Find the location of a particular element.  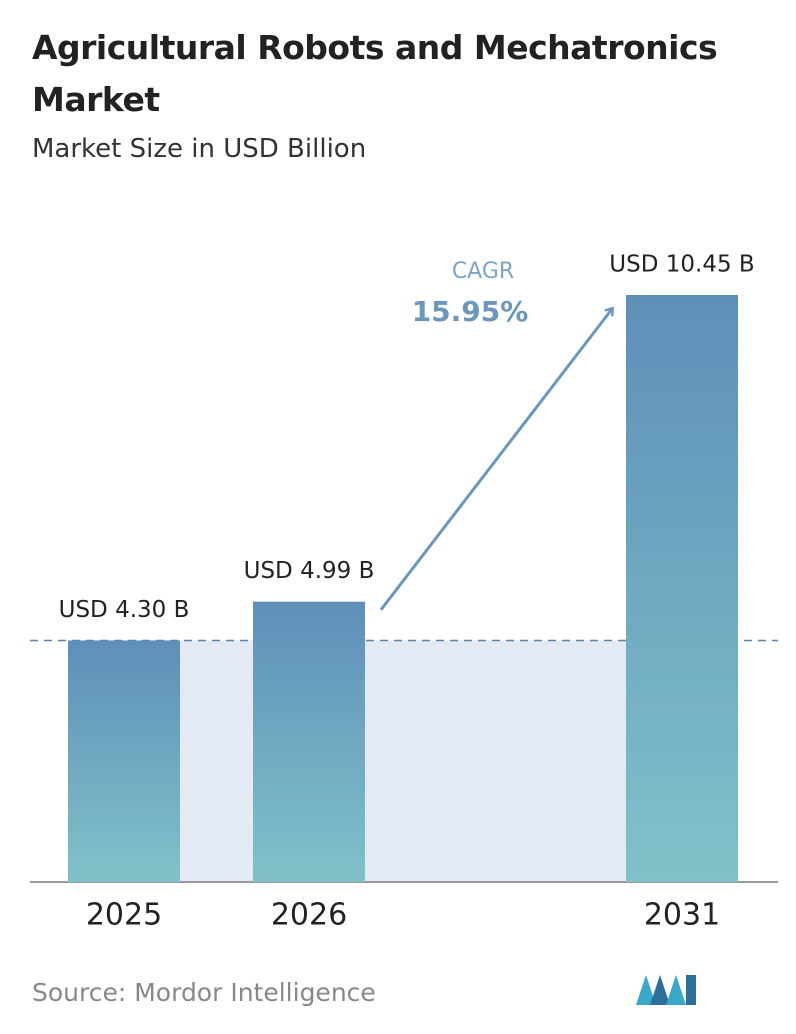

x-tick-label: 2031 is located at coordinates (682, 915).